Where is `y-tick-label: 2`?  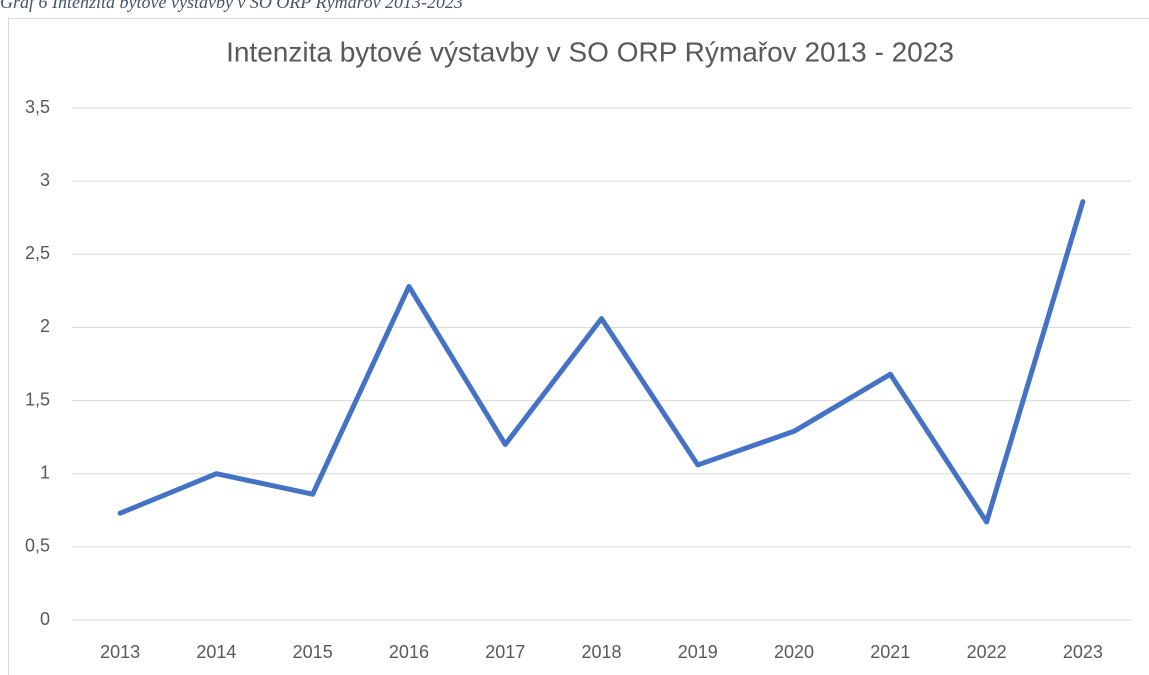 y-tick-label: 2 is located at coordinates (45, 326).